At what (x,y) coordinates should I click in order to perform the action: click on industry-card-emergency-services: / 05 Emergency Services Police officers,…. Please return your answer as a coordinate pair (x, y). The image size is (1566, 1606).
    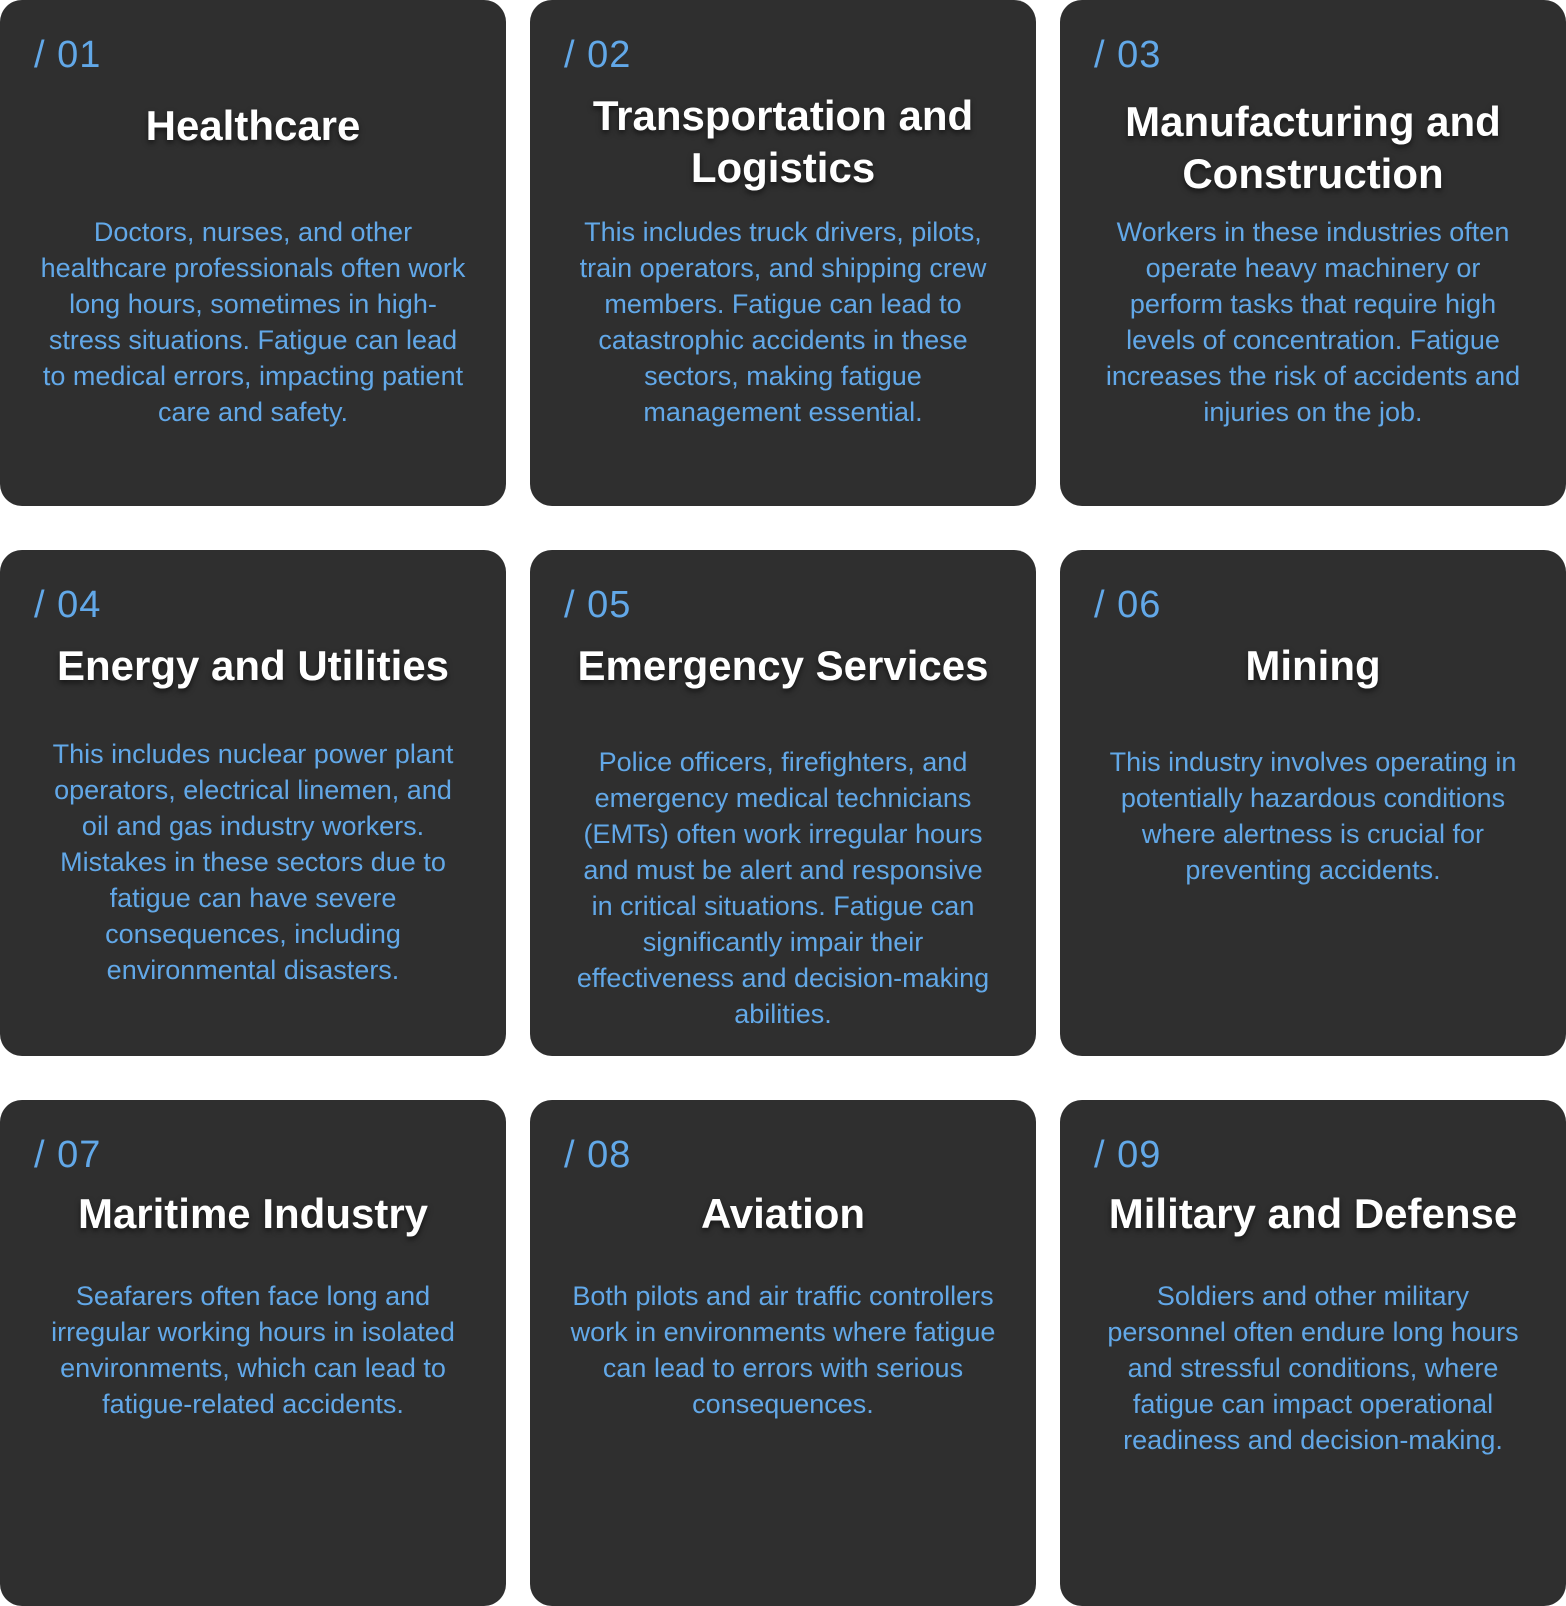
    Looking at the image, I should click on (783, 803).